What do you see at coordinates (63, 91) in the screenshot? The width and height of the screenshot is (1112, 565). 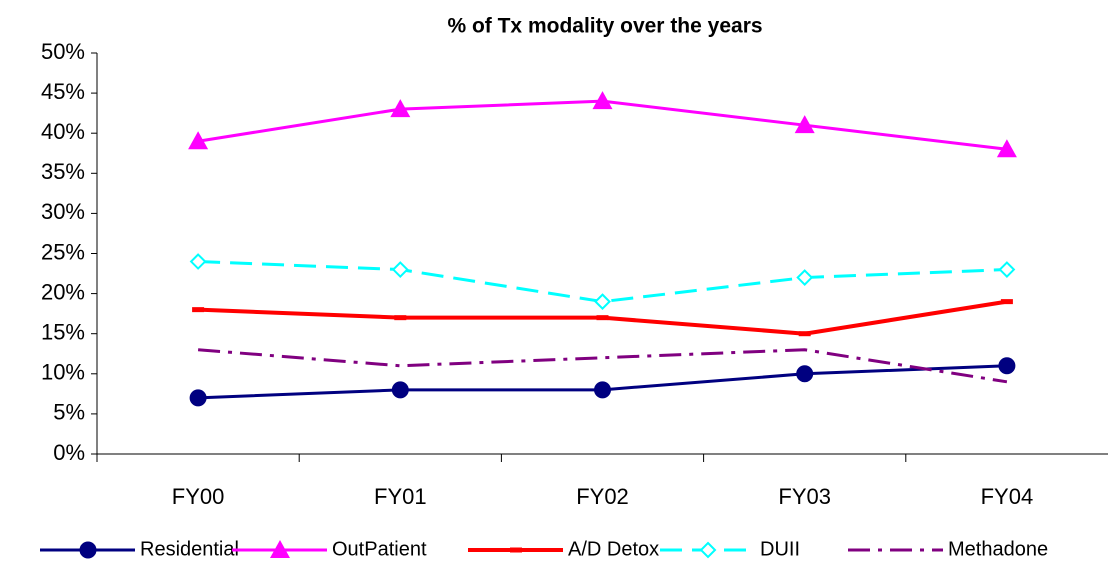 I see `y-tick-label: 45%` at bounding box center [63, 91].